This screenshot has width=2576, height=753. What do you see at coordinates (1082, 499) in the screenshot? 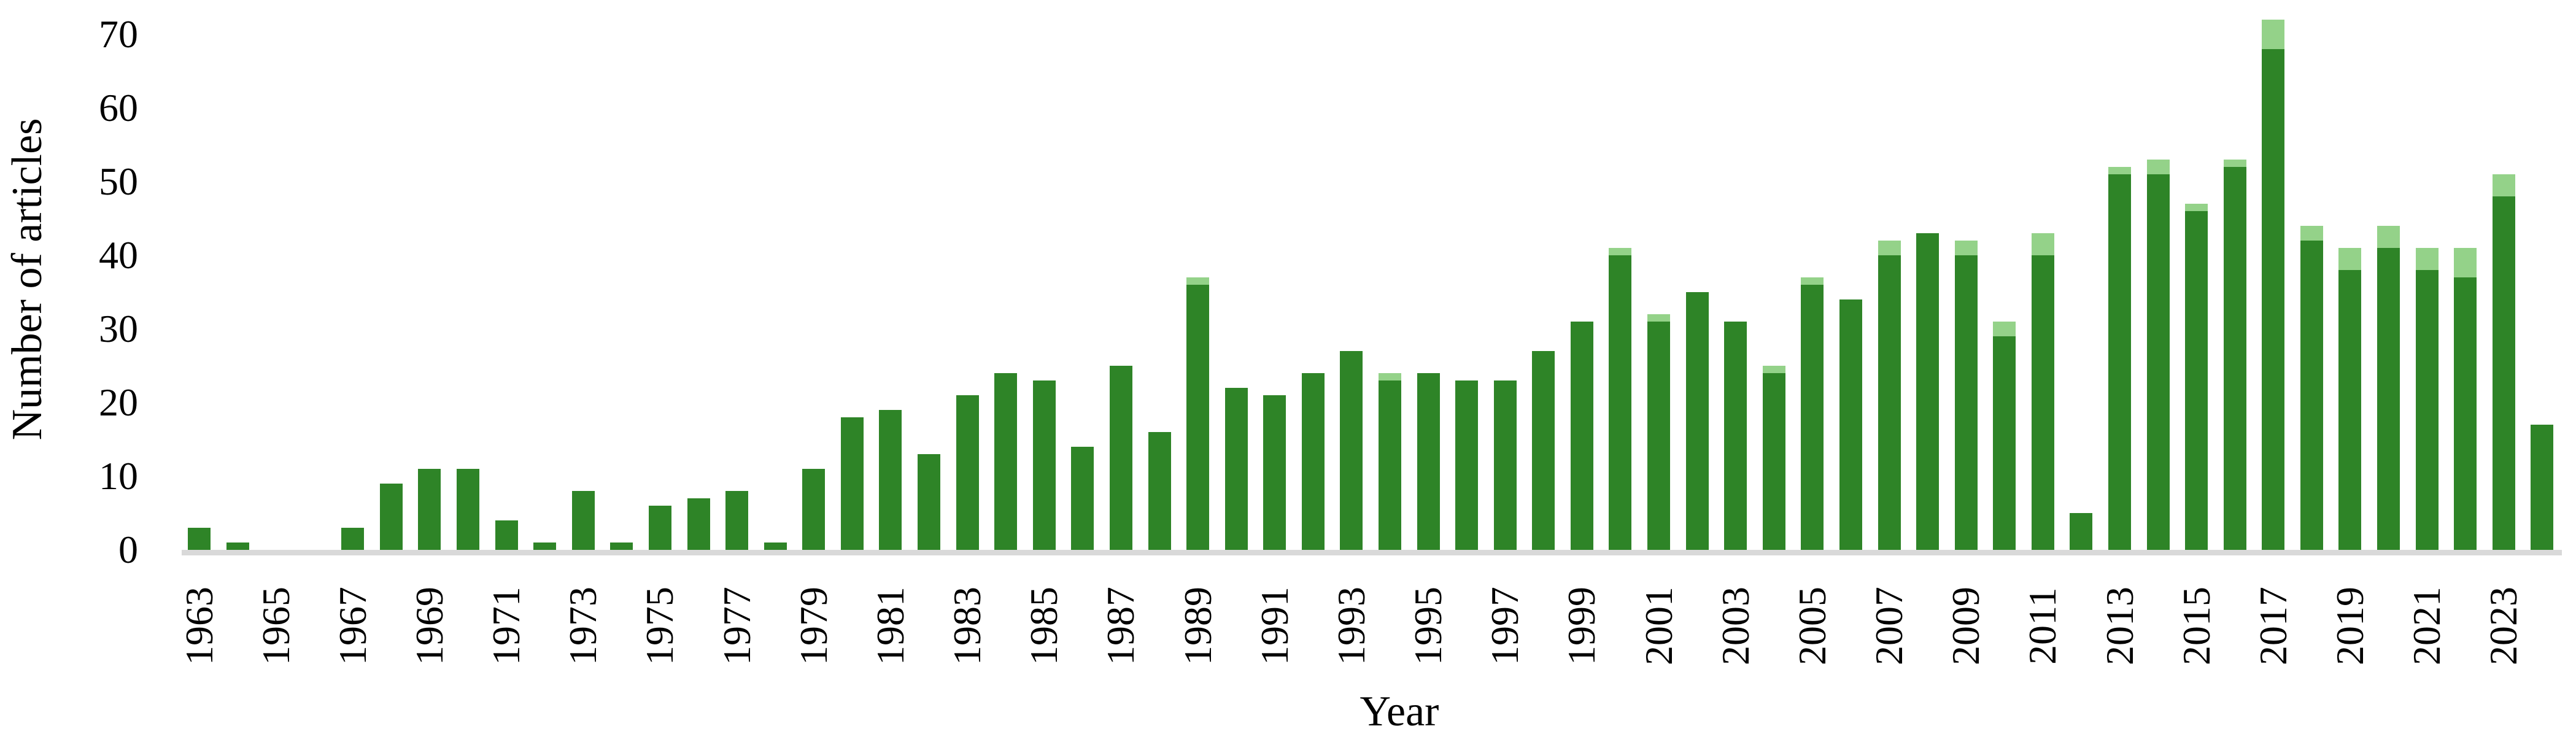
I see `bar-1986-main-segment` at bounding box center [1082, 499].